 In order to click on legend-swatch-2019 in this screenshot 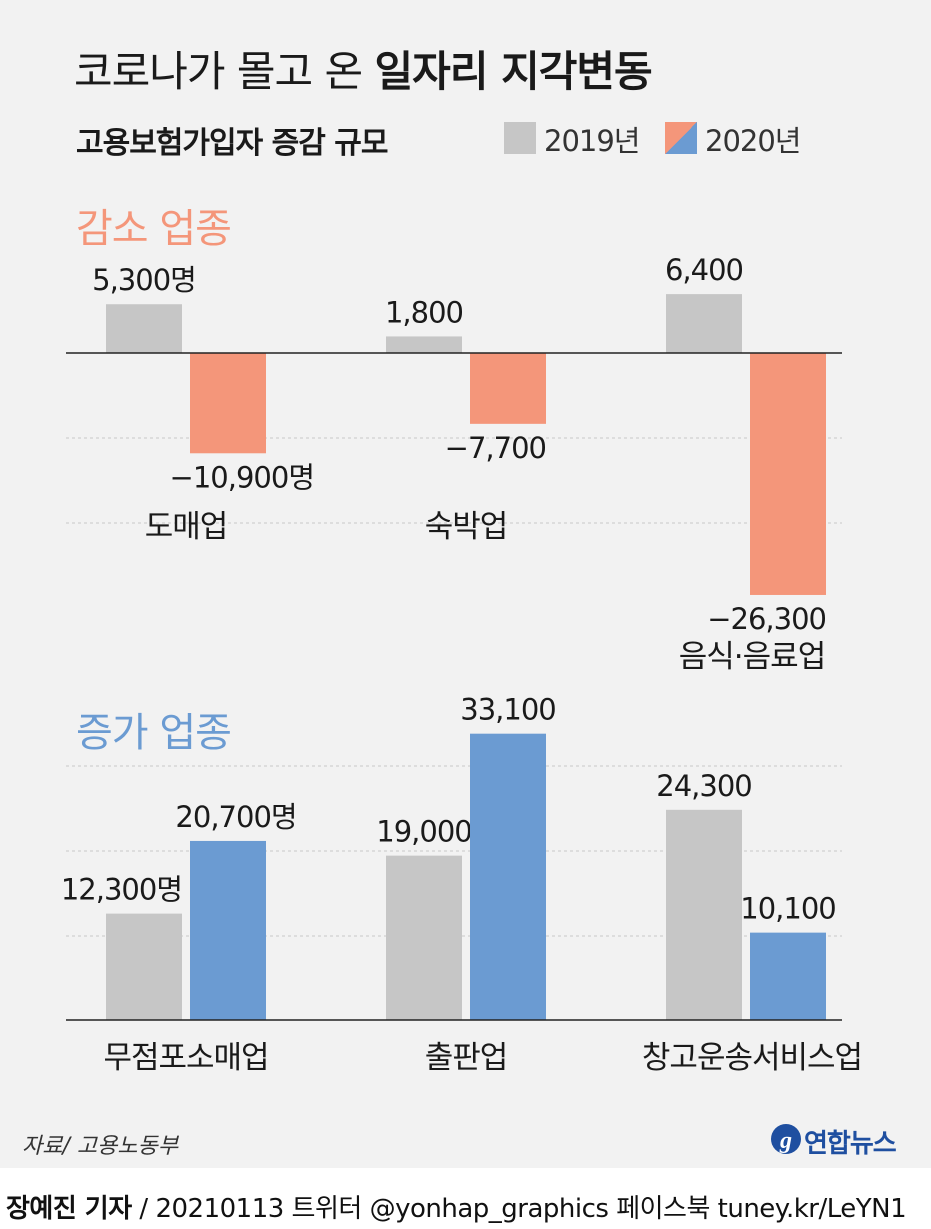, I will do `click(520, 138)`.